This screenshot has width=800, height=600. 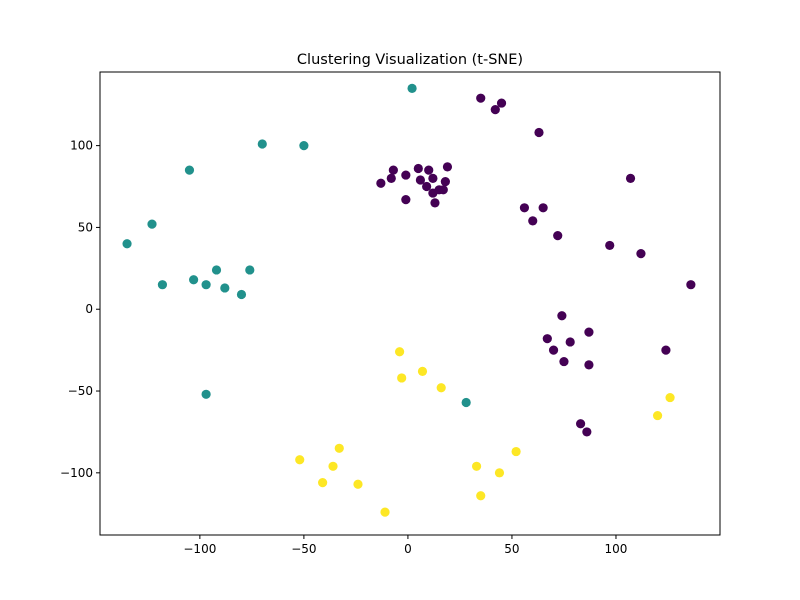 What do you see at coordinates (85, 227) in the screenshot?
I see `y-tick-label: 50` at bounding box center [85, 227].